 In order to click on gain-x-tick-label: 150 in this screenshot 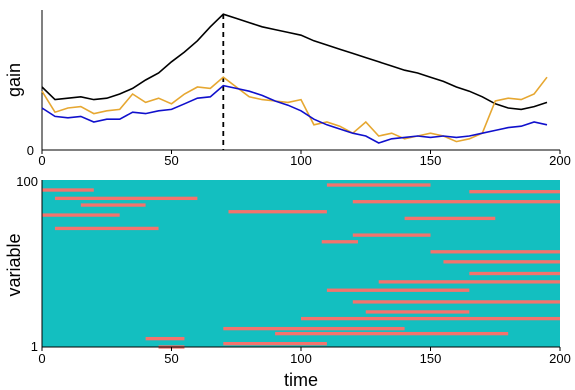, I will do `click(431, 160)`.